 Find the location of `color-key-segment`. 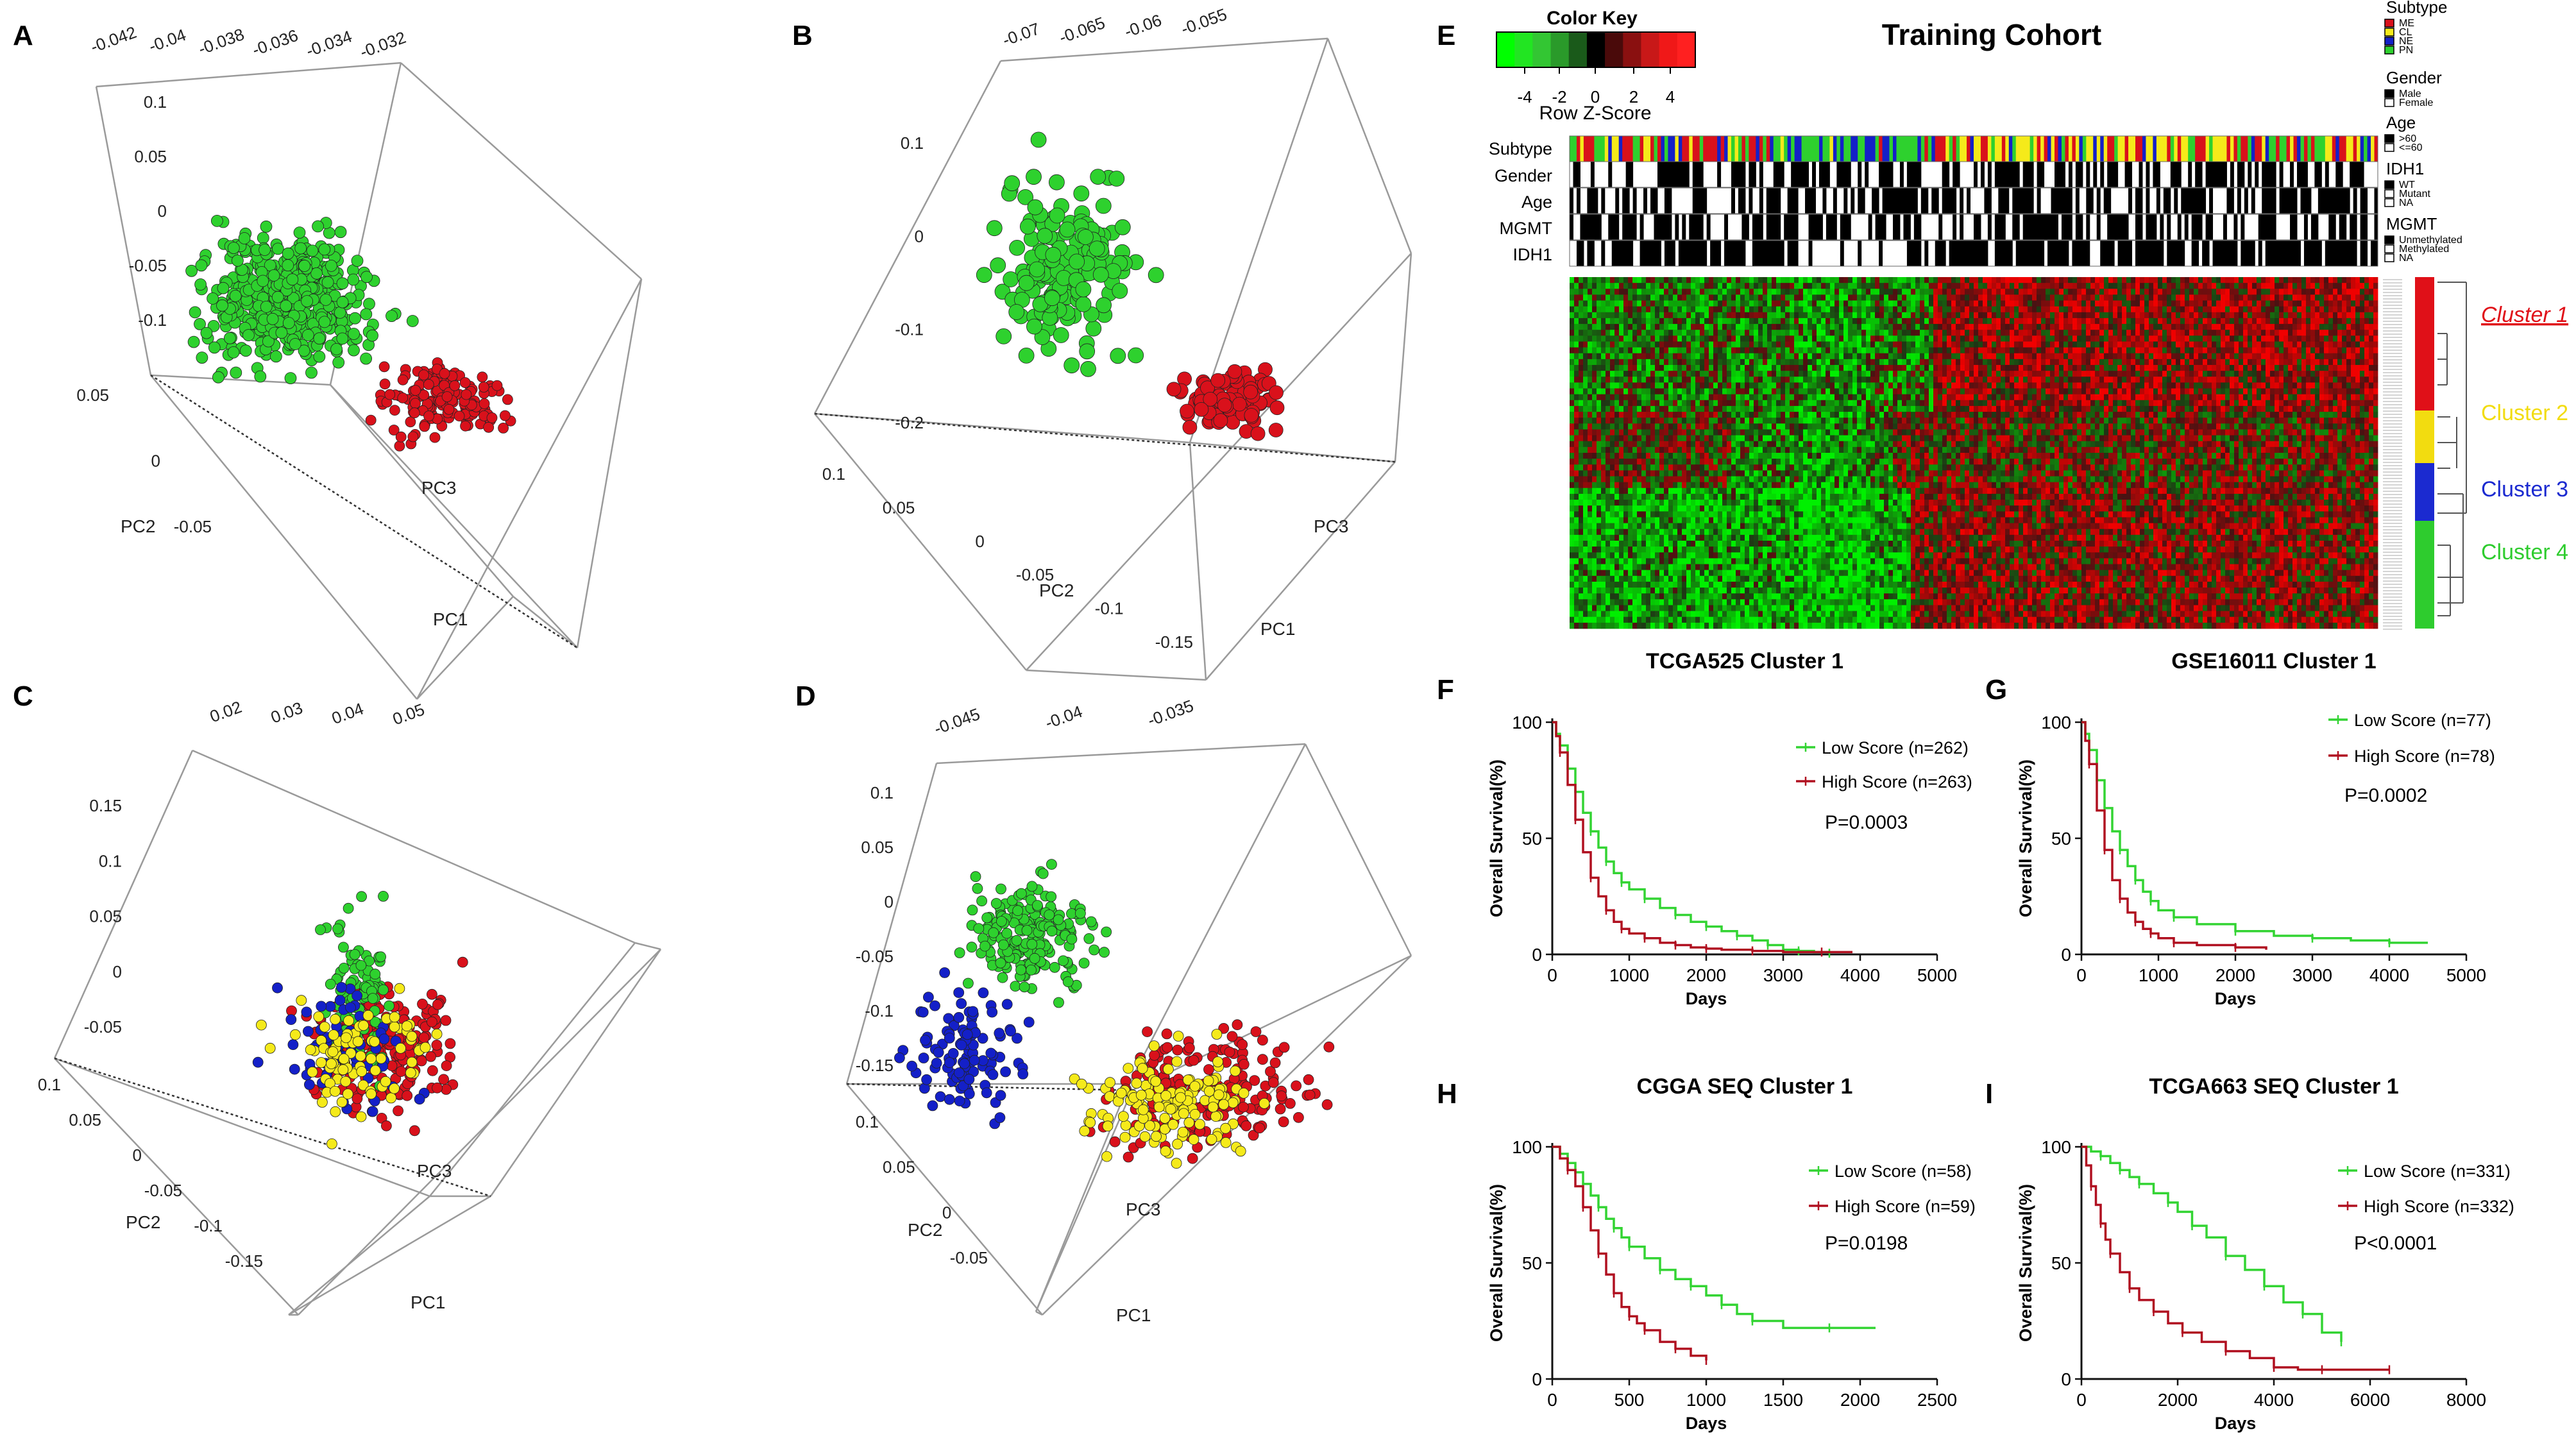

color-key-segment is located at coordinates (1686, 49).